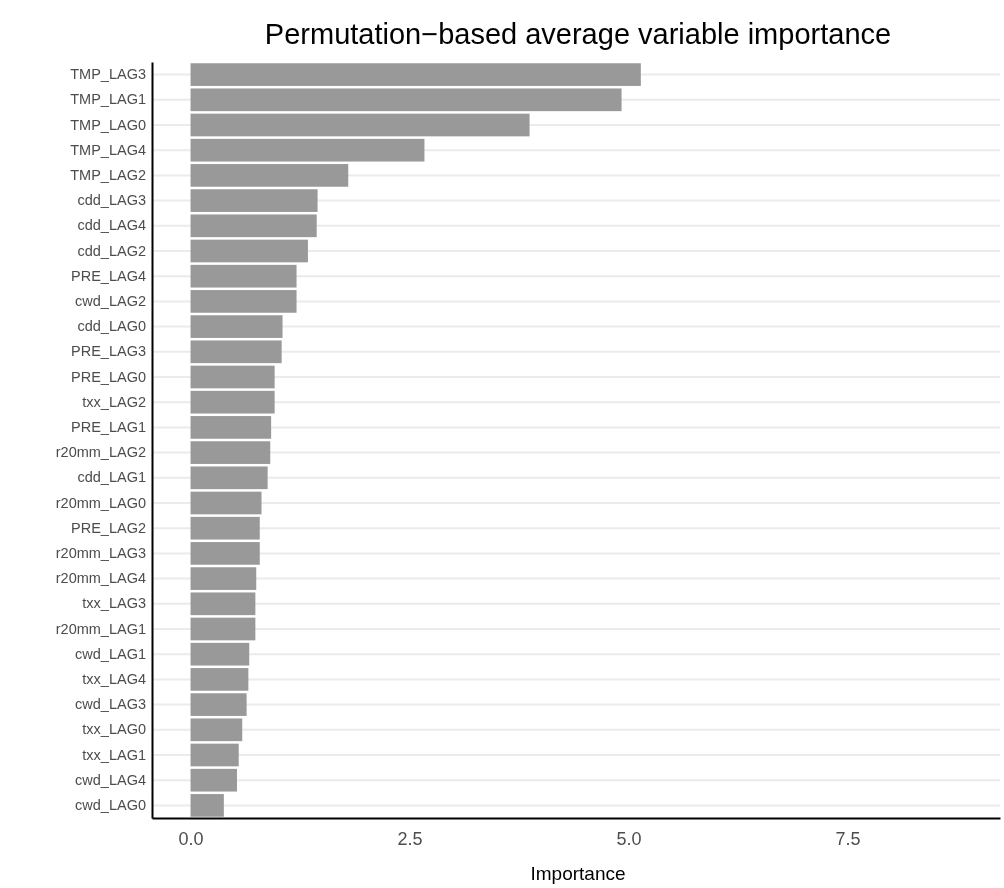 The image size is (1004, 888). I want to click on x-axis-title: Importance, so click(578, 873).